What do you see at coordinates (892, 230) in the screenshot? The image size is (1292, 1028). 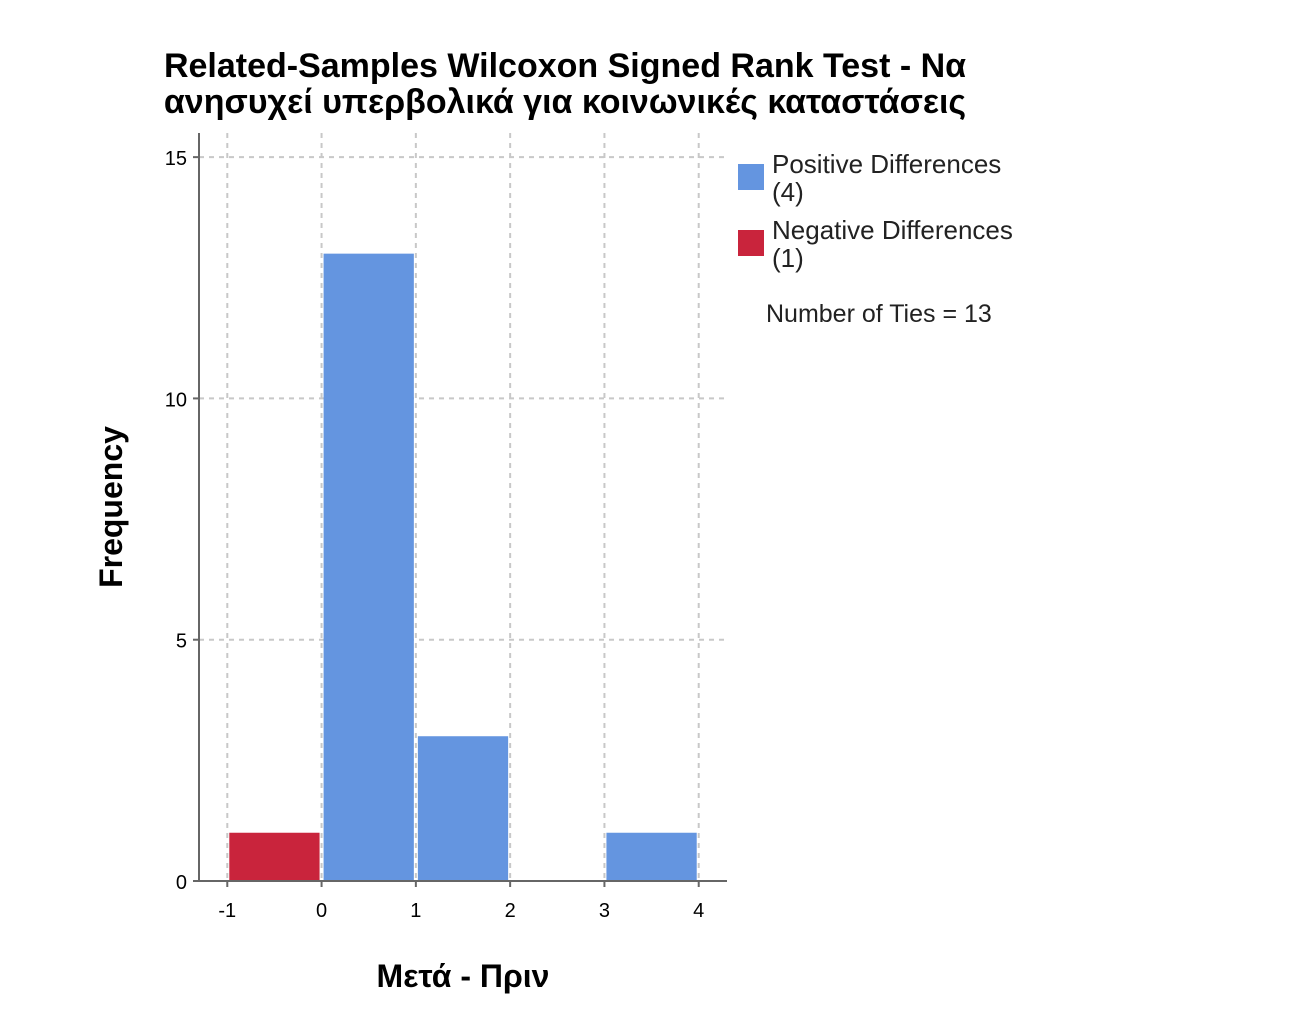 I see `legend-label-negative: Negative Differences` at bounding box center [892, 230].